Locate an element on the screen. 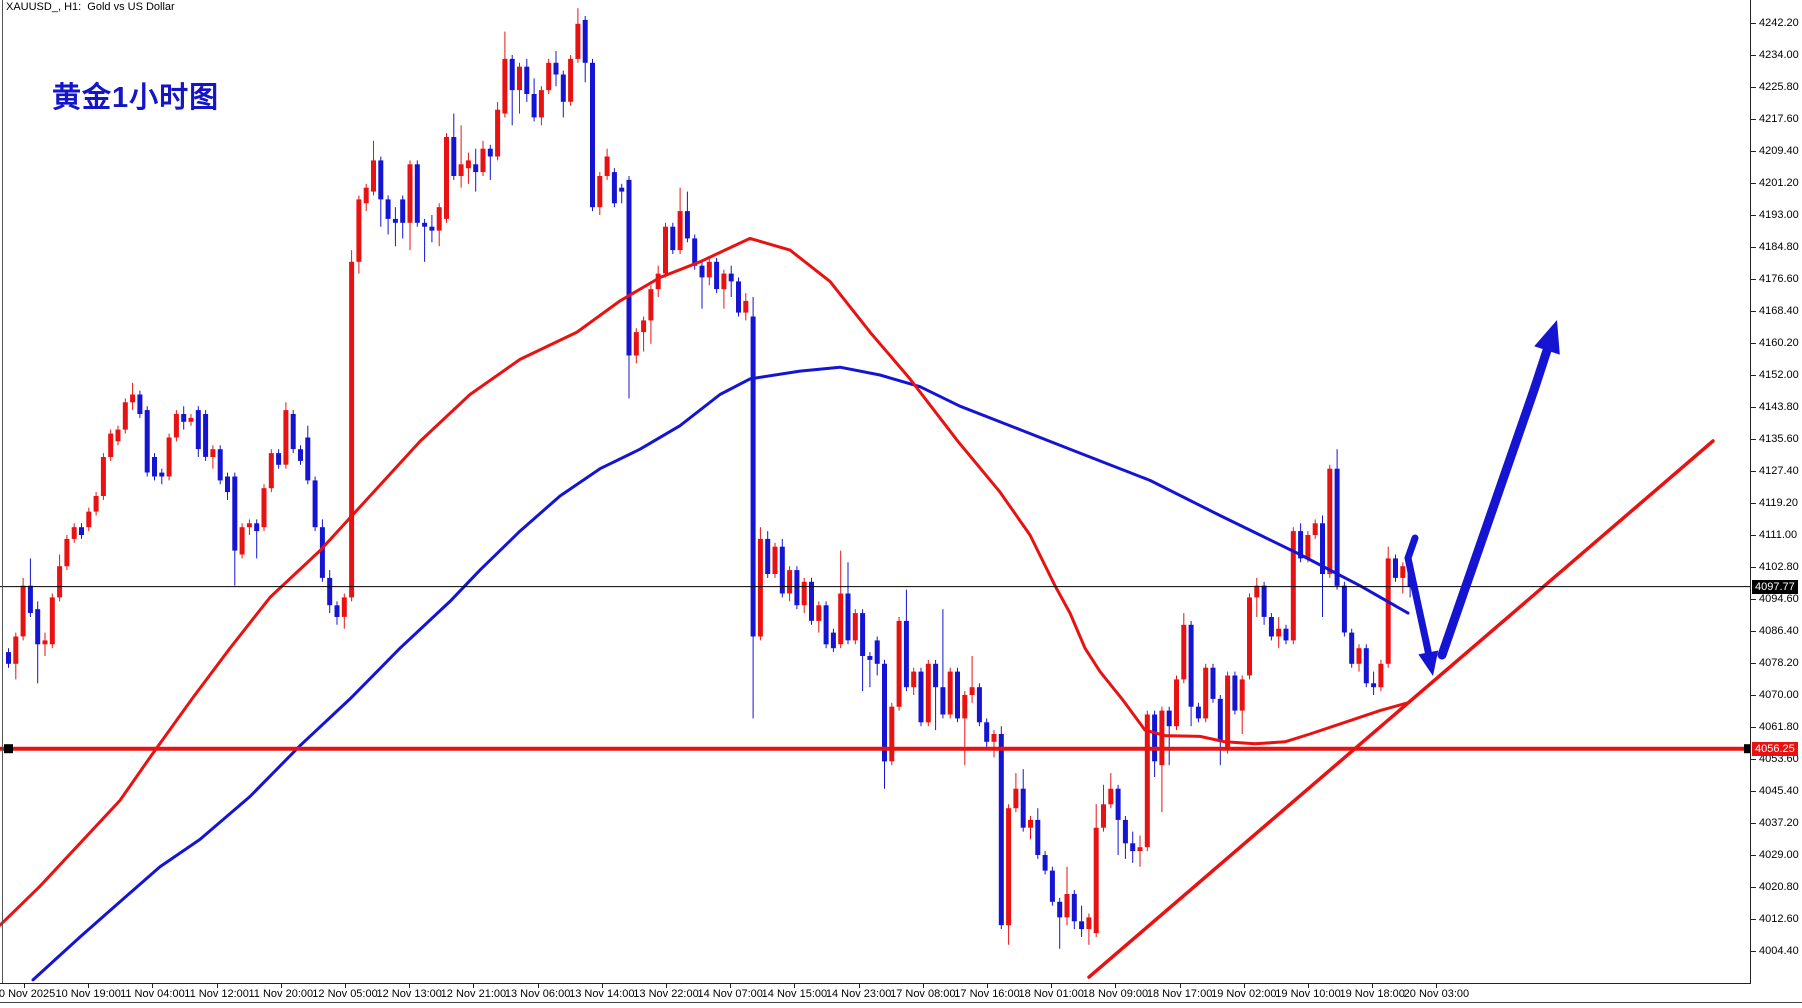  x-axis-label: 11 Nov 12:00 is located at coordinates (216, 994).